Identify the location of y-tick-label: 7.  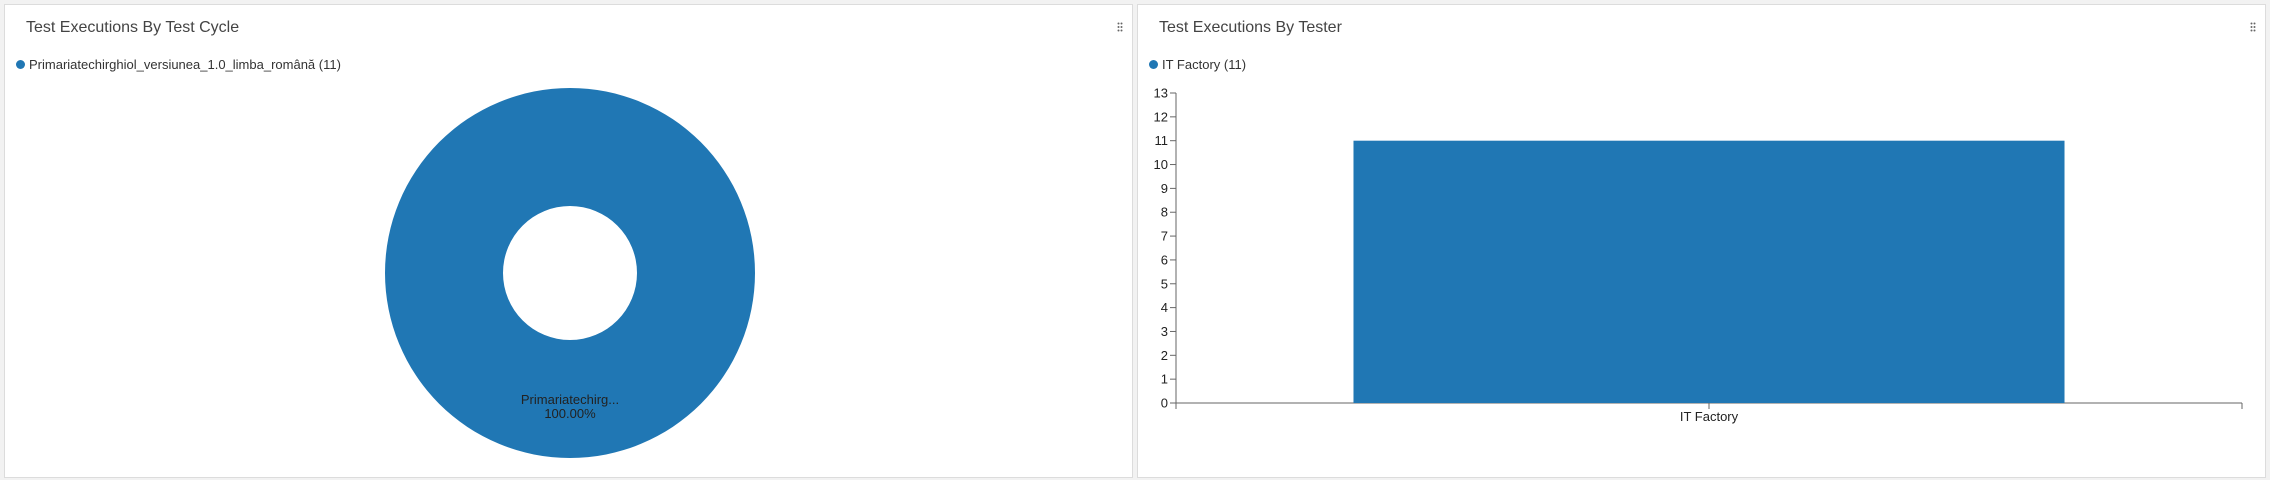
(1164, 236).